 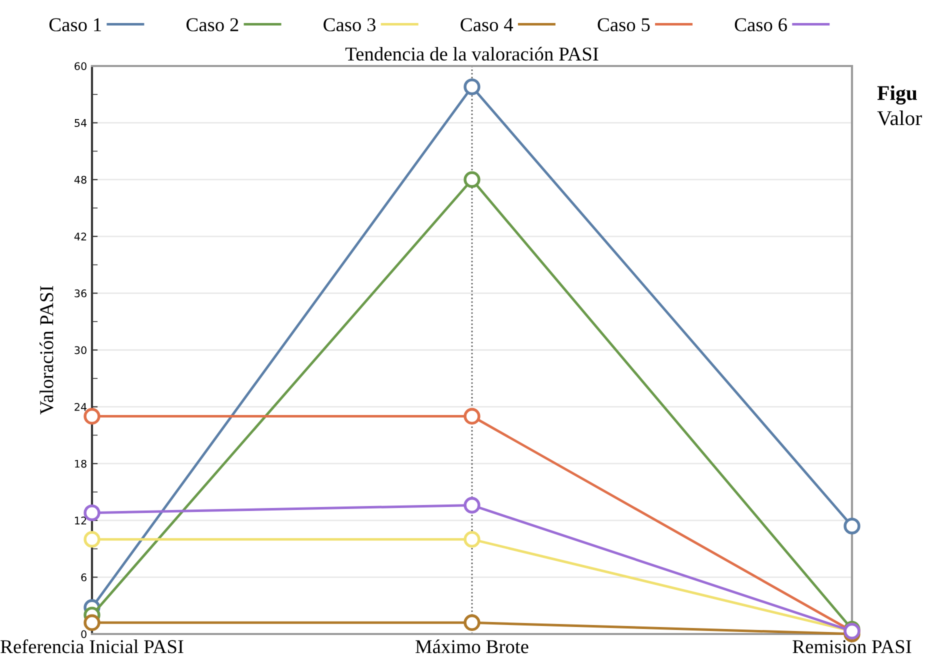 I want to click on y-tick-label: 0, so click(x=83, y=634).